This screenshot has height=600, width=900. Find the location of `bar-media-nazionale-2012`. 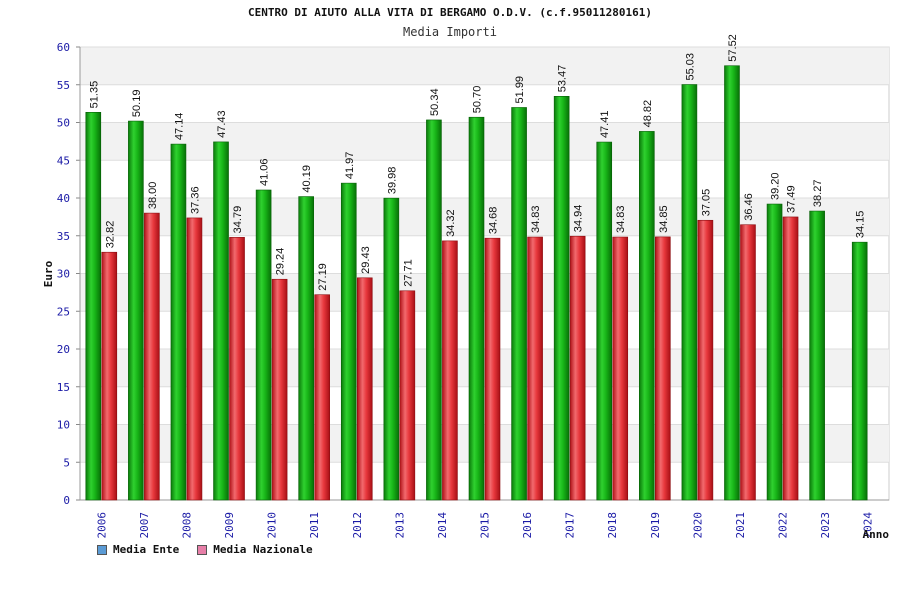

bar-media-nazionale-2012 is located at coordinates (364, 389).